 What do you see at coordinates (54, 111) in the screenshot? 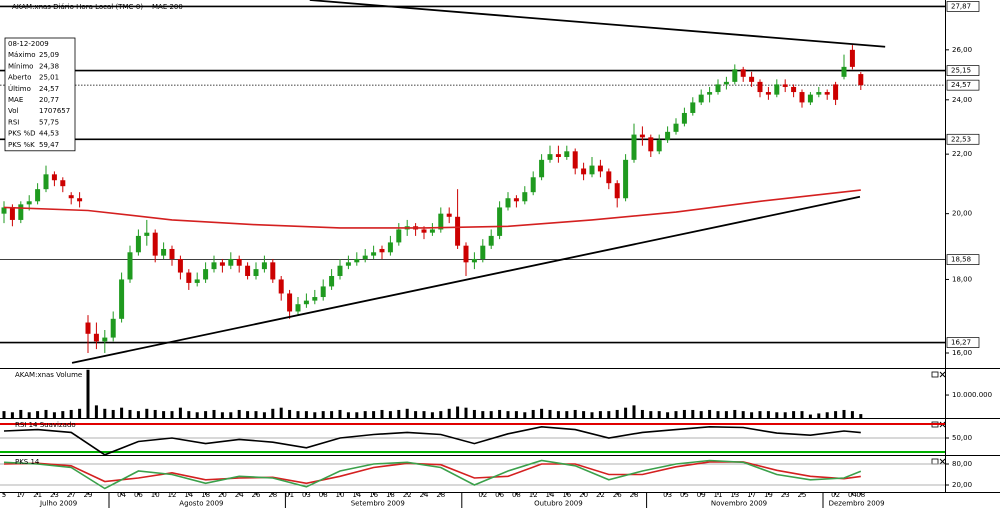
I see `info-value: 1707657` at bounding box center [54, 111].